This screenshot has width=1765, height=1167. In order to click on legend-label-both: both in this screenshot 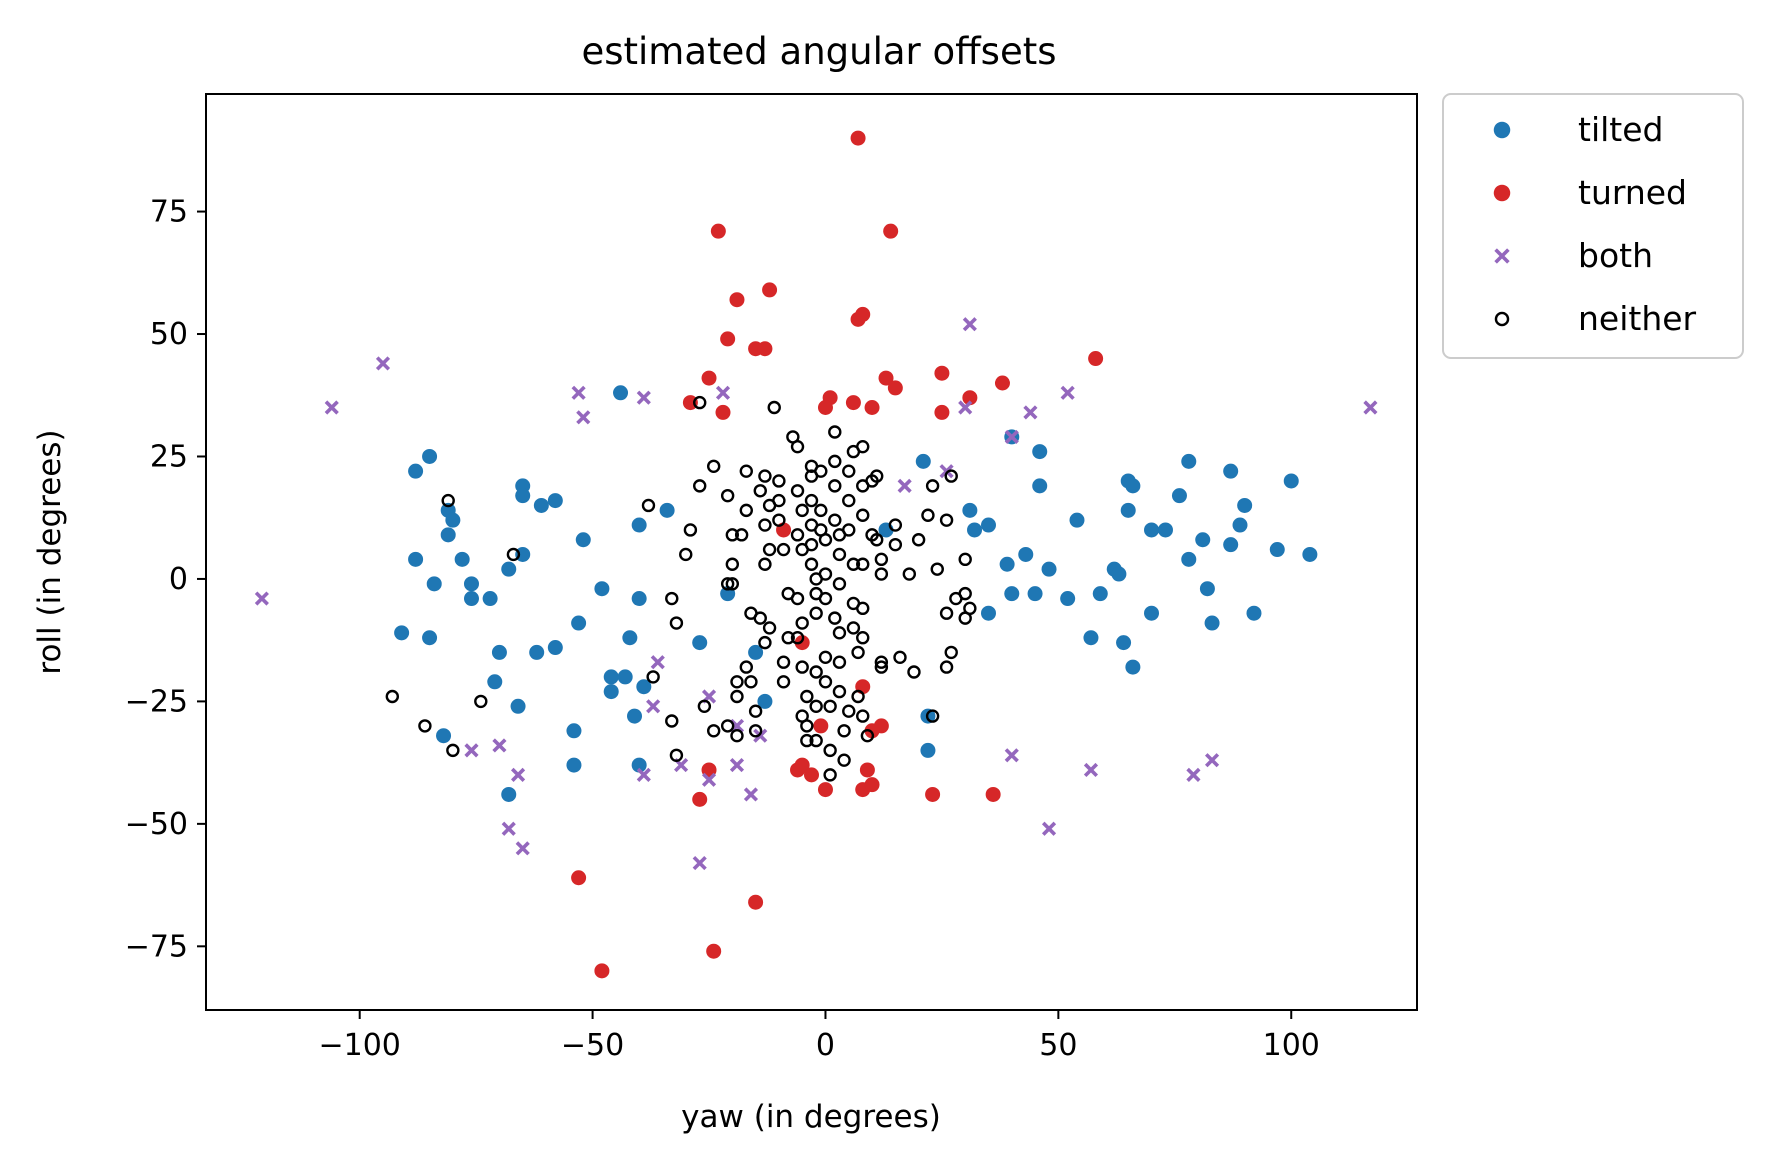, I will do `click(1615, 255)`.